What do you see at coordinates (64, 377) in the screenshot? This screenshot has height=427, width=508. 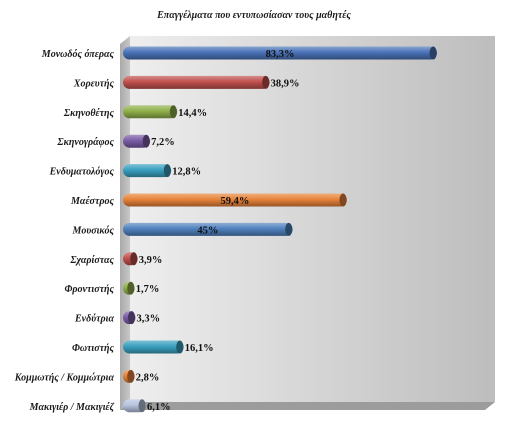 I see `category-label: Κομμωτής / Κομμώτρια` at bounding box center [64, 377].